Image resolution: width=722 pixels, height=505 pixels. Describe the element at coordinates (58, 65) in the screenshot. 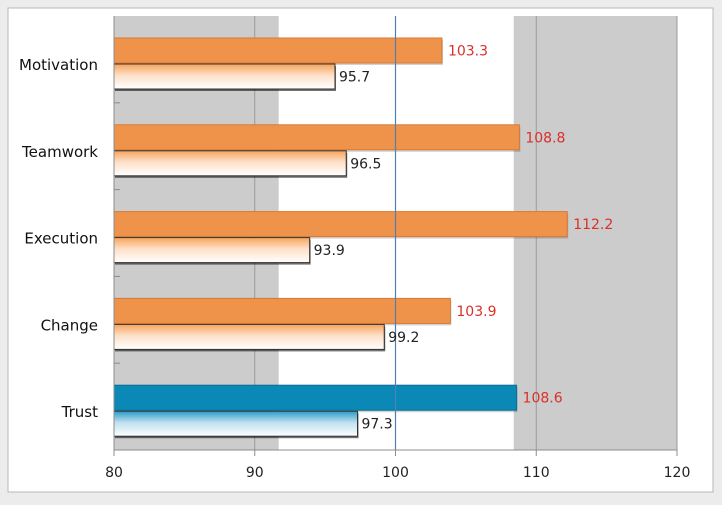

I see `category-label-motivation: Motivation` at that location.